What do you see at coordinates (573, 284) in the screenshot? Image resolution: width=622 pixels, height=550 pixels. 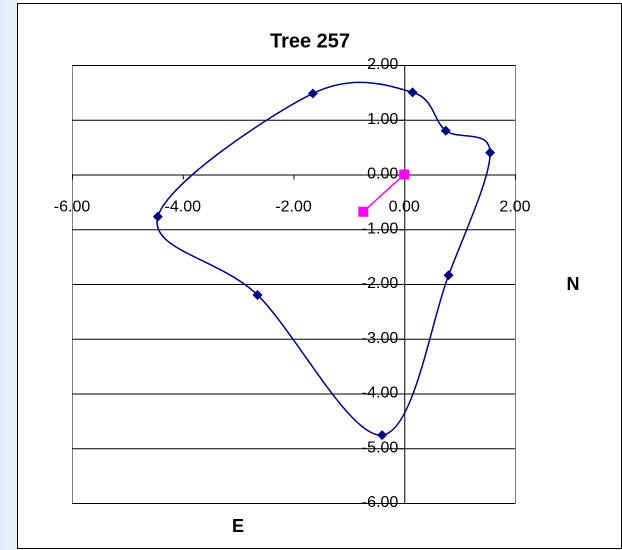 I see `y-axis-label: N` at bounding box center [573, 284].